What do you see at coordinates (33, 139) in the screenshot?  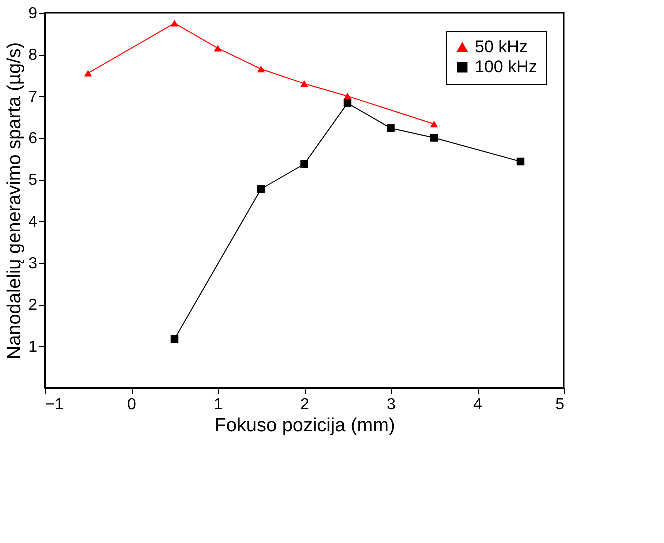 I see `y-tick-label: 6` at bounding box center [33, 139].